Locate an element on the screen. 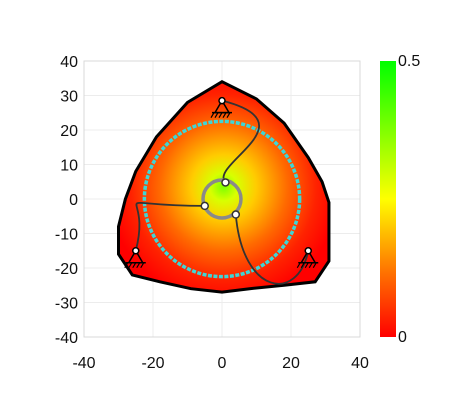 Image resolution: width=465 pixels, height=418 pixels. y-tick-label: -40 is located at coordinates (66, 338).